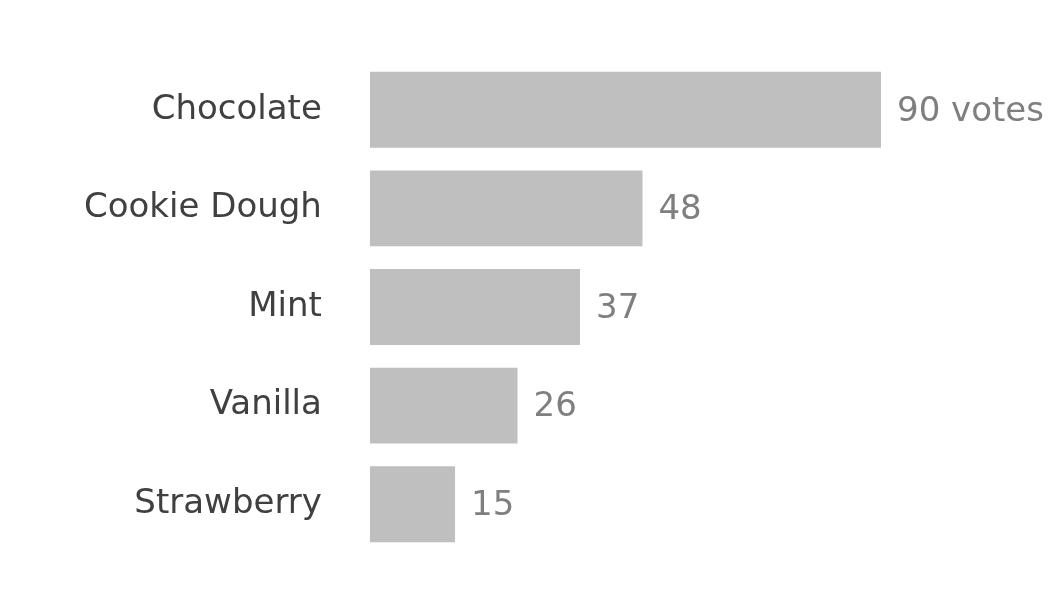 This screenshot has height=614, width=1056. What do you see at coordinates (236, 106) in the screenshot?
I see `y-tick-label: Chocolate` at bounding box center [236, 106].